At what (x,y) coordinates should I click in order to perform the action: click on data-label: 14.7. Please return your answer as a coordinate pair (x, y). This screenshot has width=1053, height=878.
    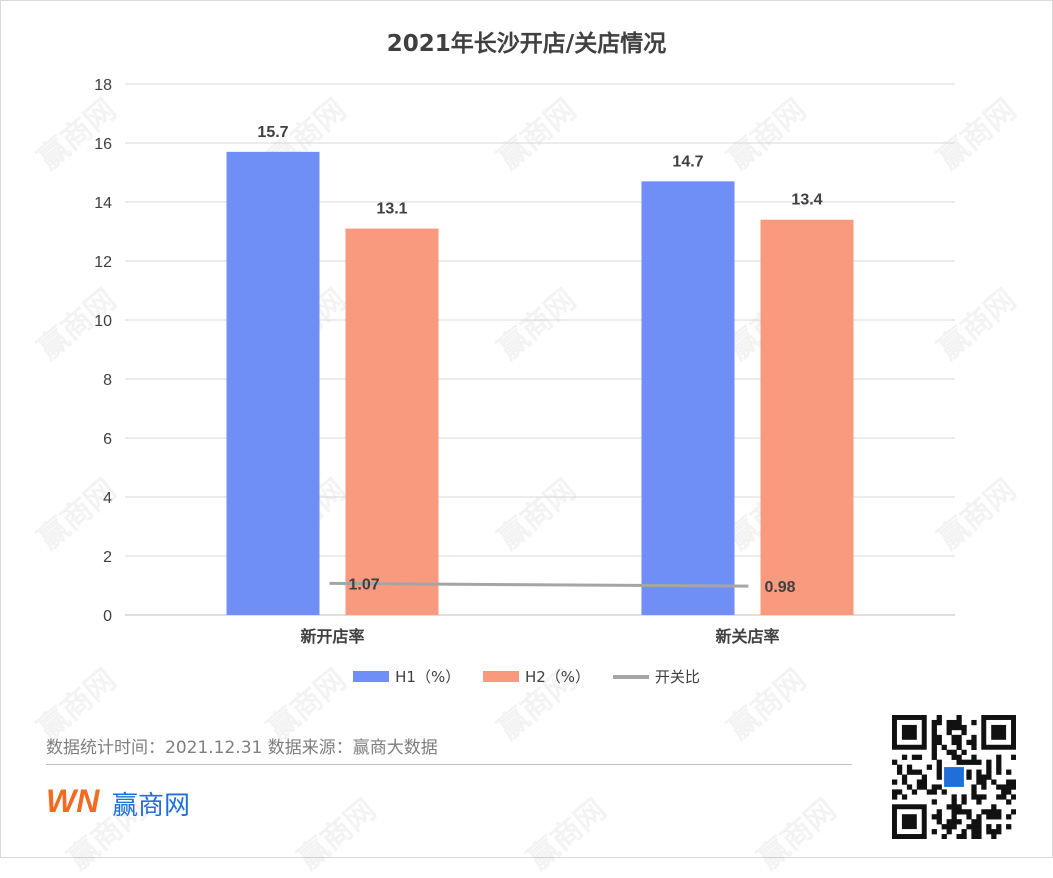
    Looking at the image, I should click on (687, 161).